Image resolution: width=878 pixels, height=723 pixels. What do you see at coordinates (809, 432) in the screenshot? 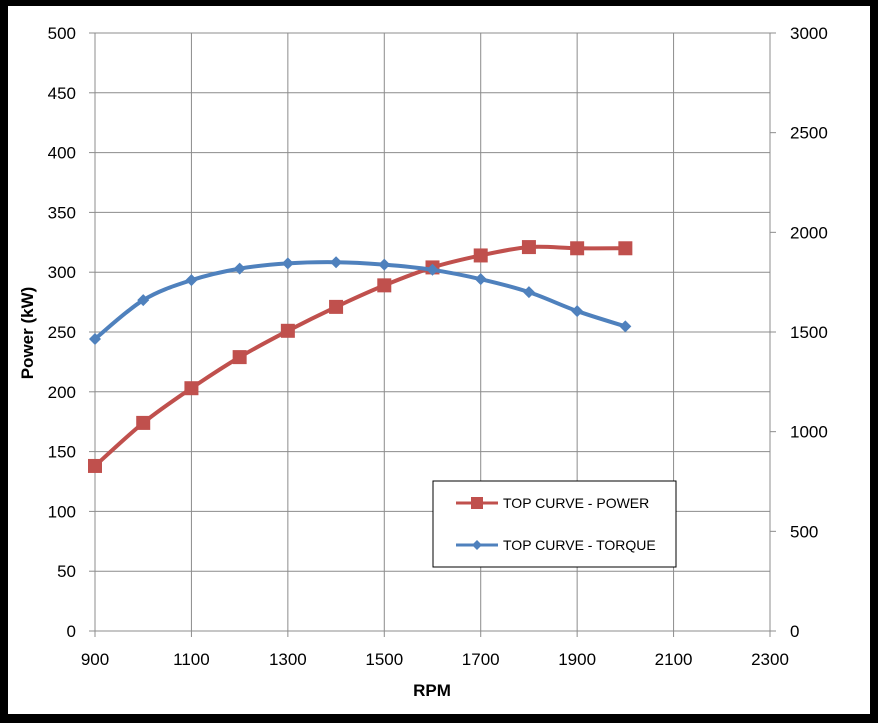
I see `y2-tick-label: 1000` at bounding box center [809, 432].